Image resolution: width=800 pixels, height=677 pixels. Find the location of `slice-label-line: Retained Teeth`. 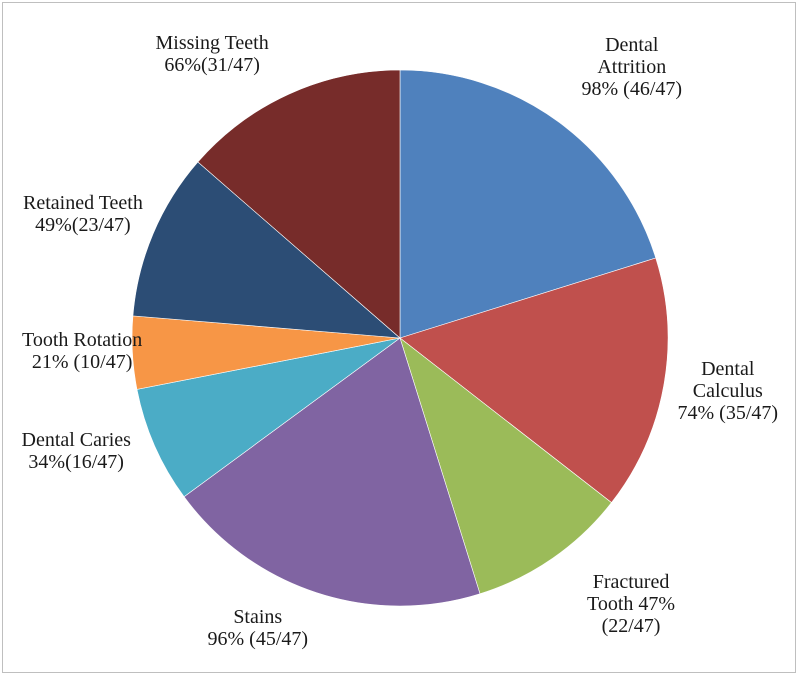

slice-label-line: Retained Teeth is located at coordinates (83, 203).